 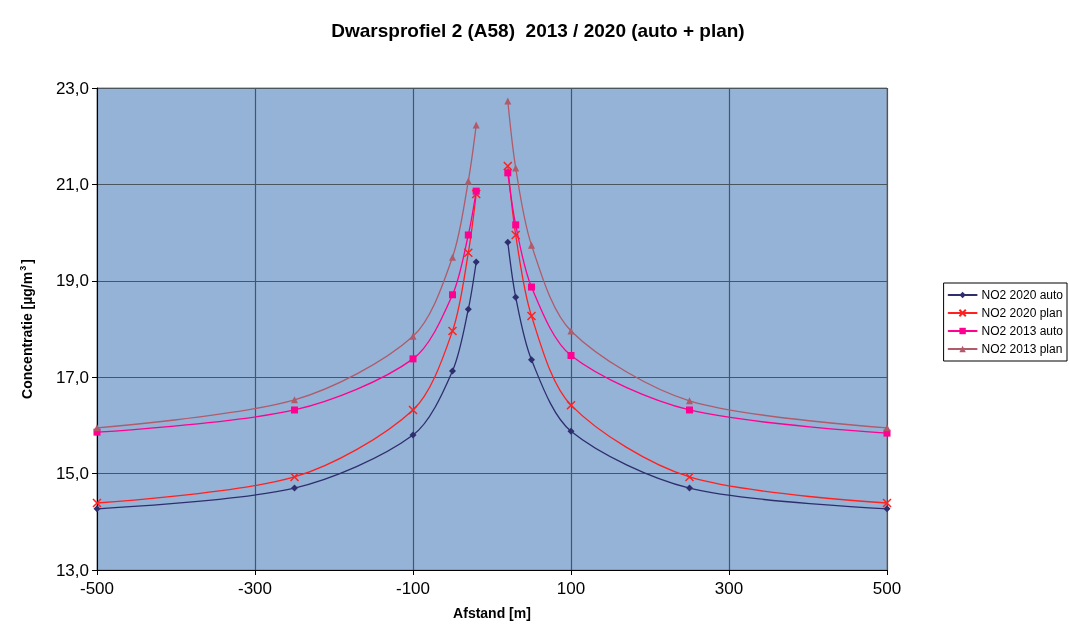 What do you see at coordinates (255, 588) in the screenshot?
I see `x-tick-label: -300` at bounding box center [255, 588].